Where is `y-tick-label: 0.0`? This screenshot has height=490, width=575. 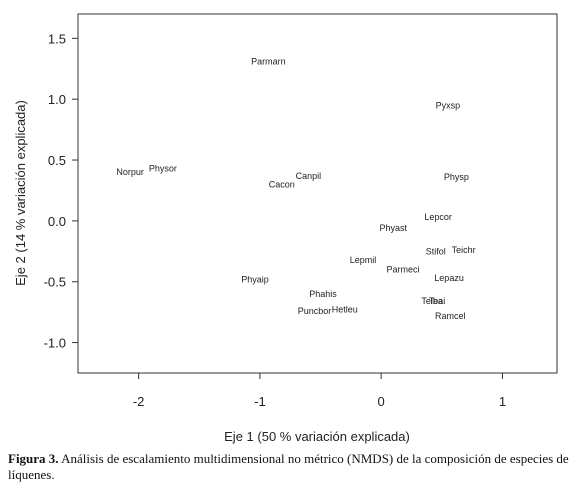
y-tick-label: 0.0 is located at coordinates (57, 221).